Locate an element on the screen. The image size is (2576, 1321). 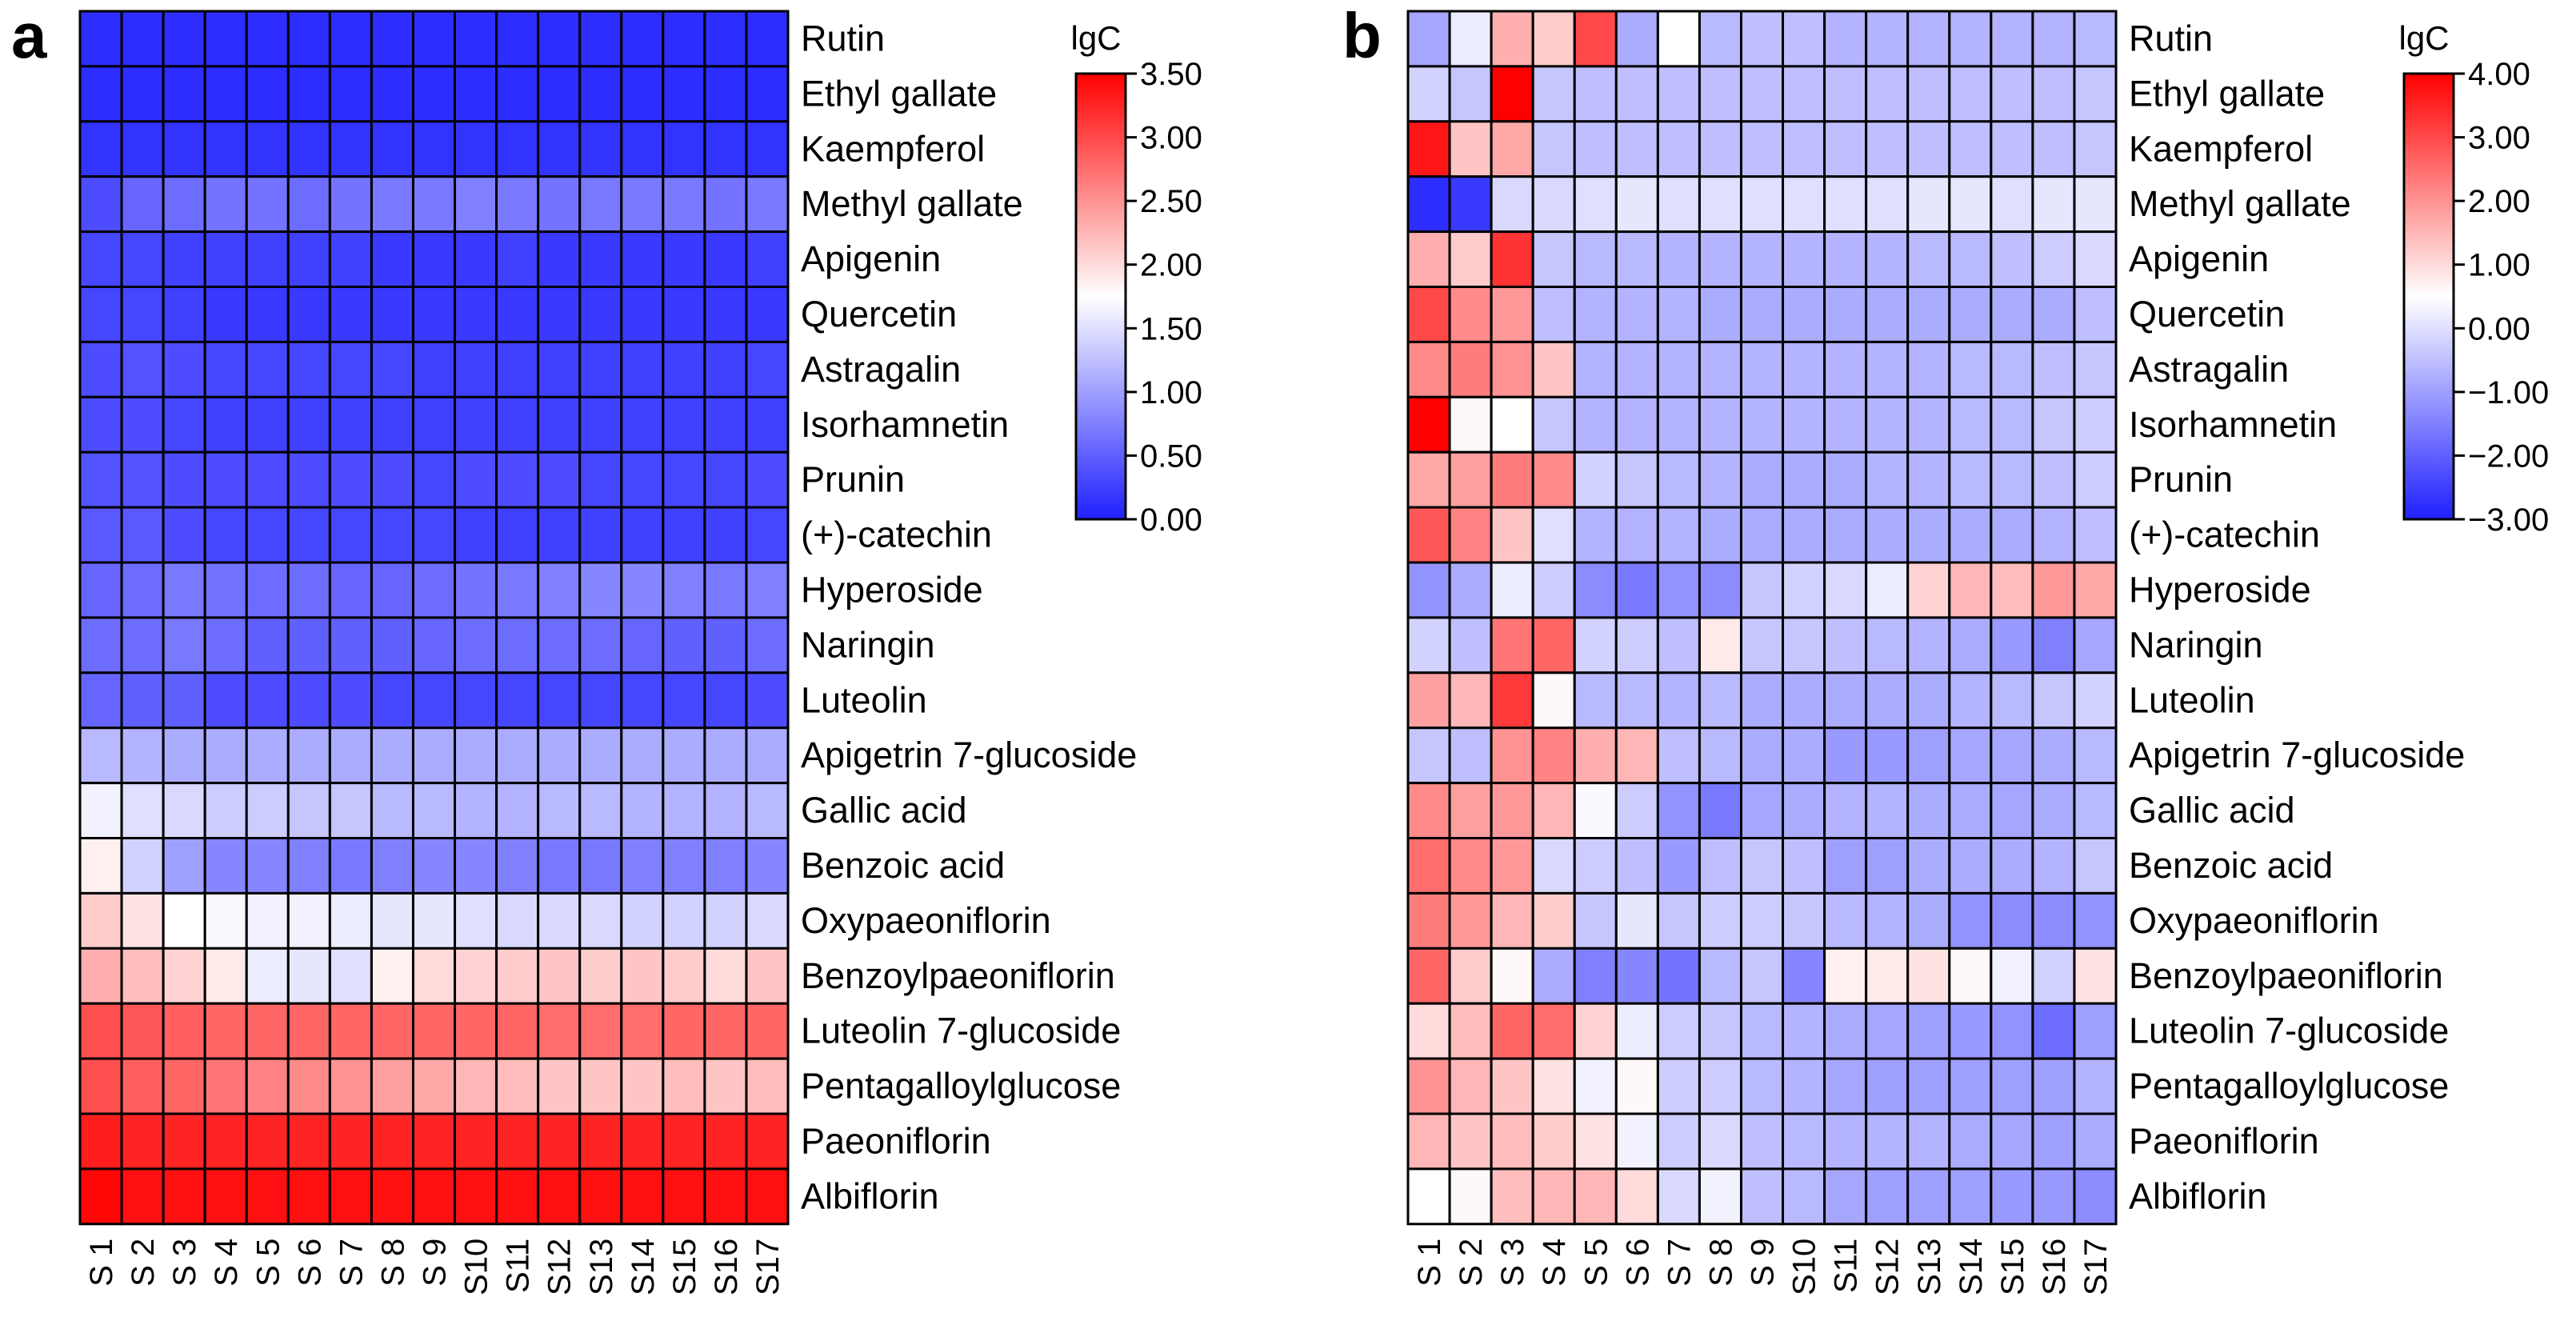
row-label: Methyl gallate is located at coordinates (2240, 203).